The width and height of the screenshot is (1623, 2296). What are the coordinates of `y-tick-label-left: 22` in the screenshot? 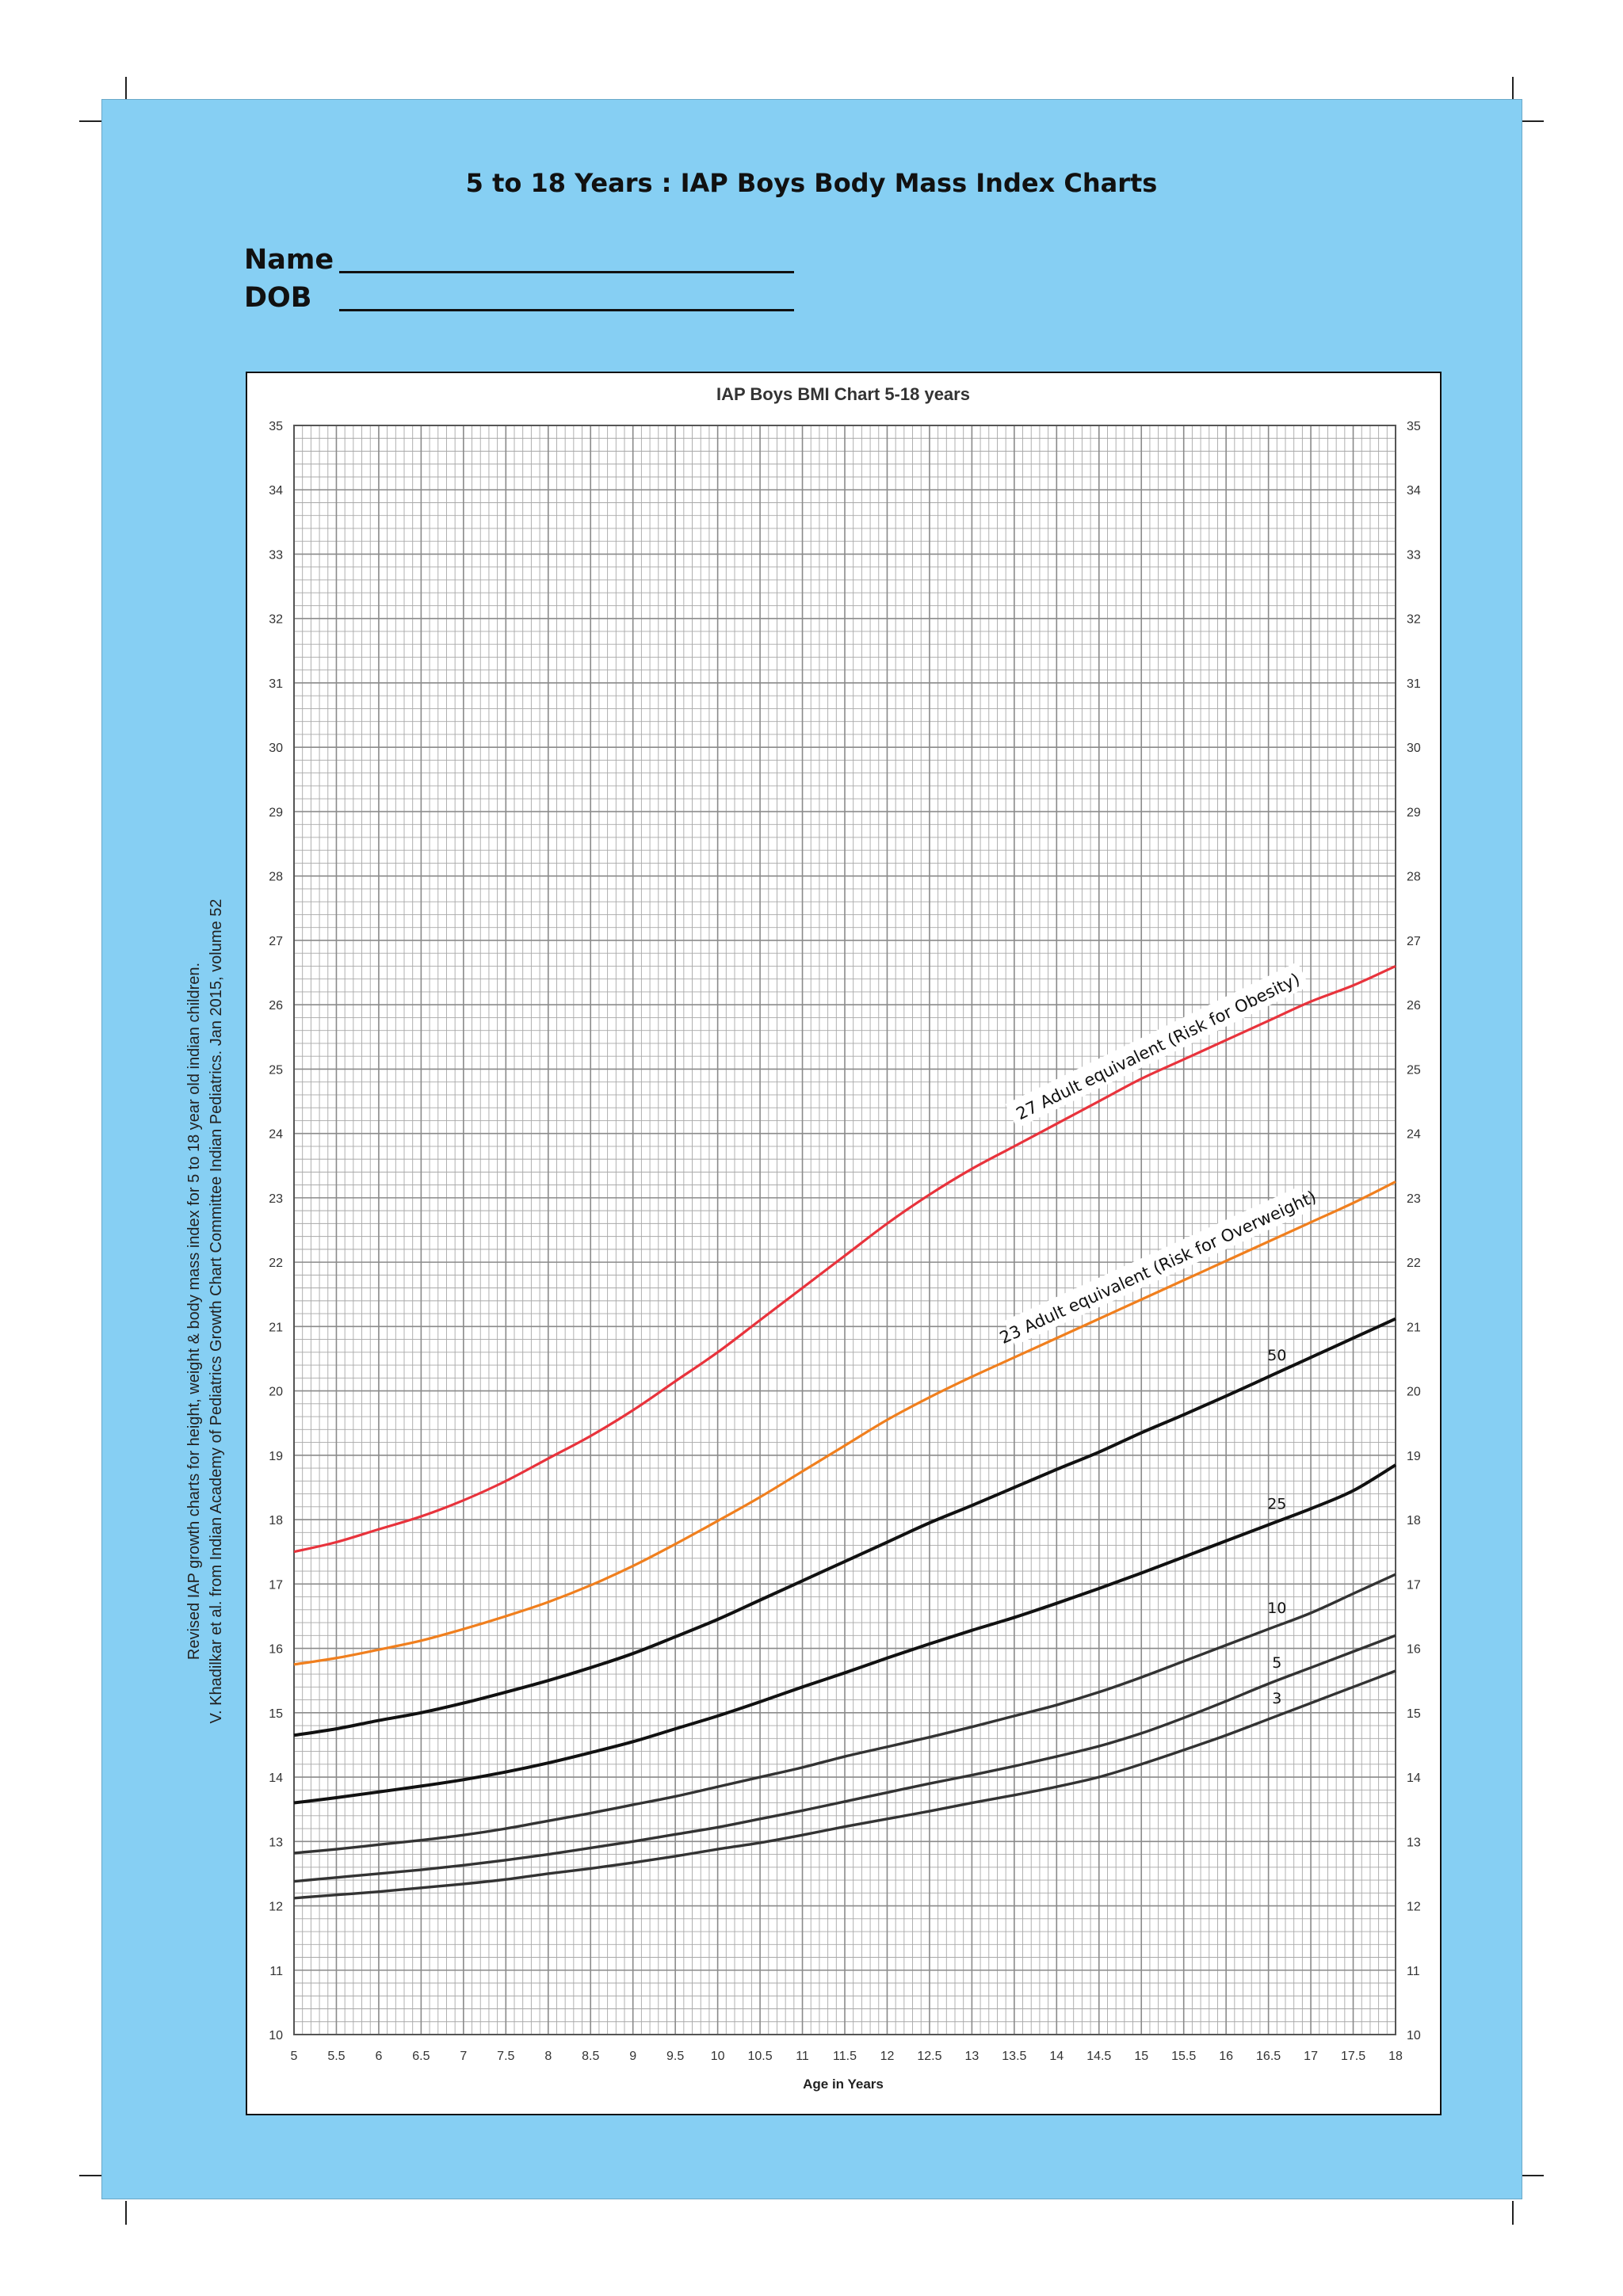 It's located at (276, 1263).